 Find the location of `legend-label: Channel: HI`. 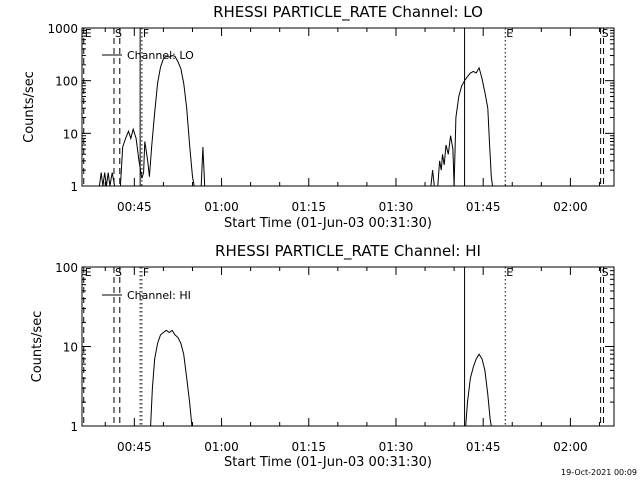

legend-label: Channel: HI is located at coordinates (159, 295).